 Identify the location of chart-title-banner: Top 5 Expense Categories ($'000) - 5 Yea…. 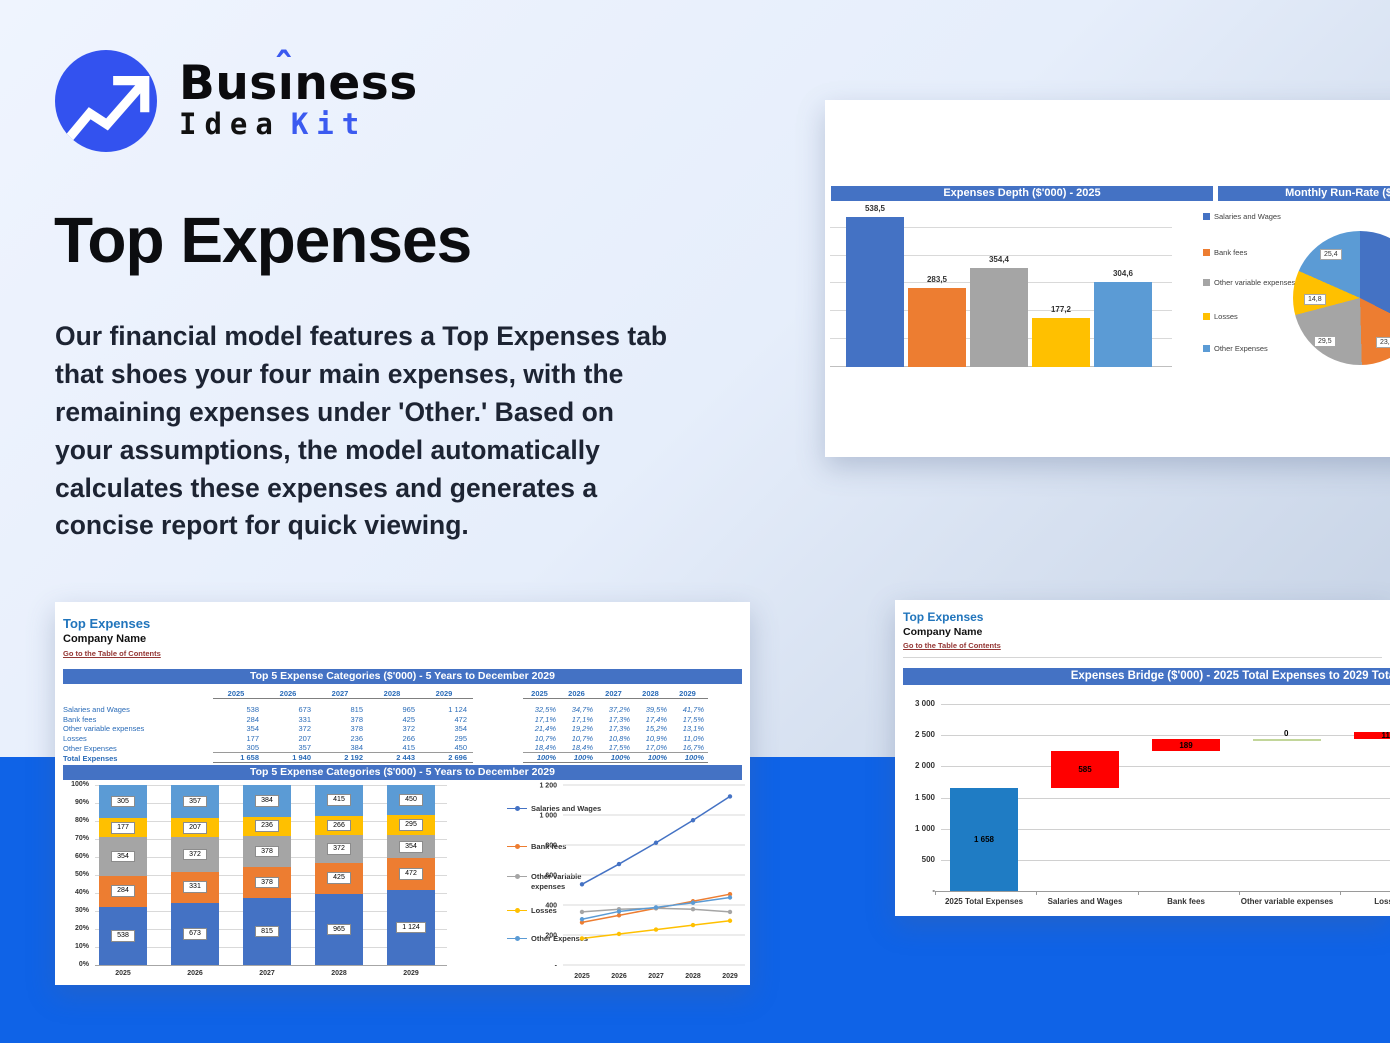
(402, 772).